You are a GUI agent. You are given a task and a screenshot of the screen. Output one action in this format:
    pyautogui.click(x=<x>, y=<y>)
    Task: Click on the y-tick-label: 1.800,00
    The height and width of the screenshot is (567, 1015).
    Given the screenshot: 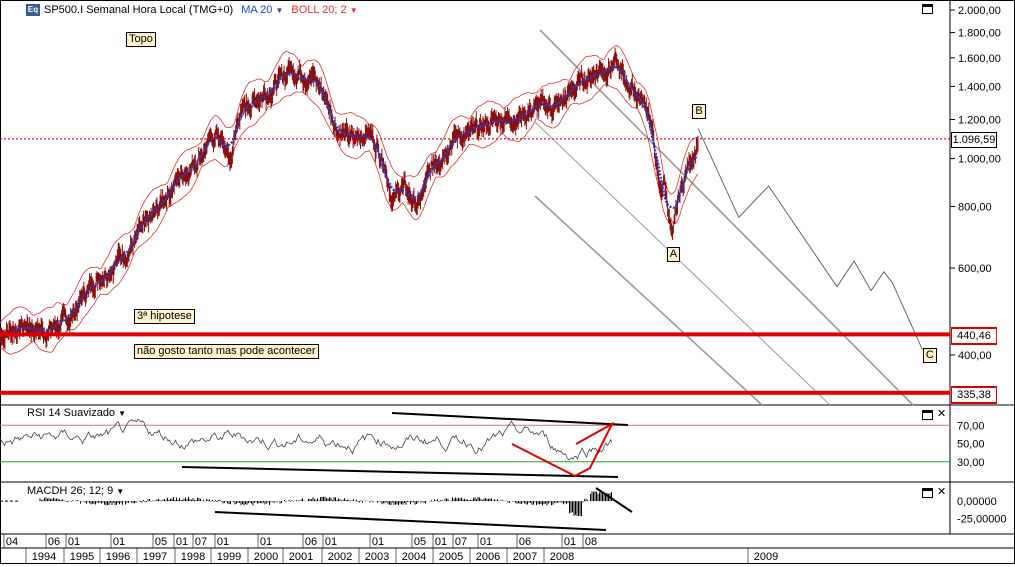 What is the action you would take?
    pyautogui.click(x=979, y=34)
    